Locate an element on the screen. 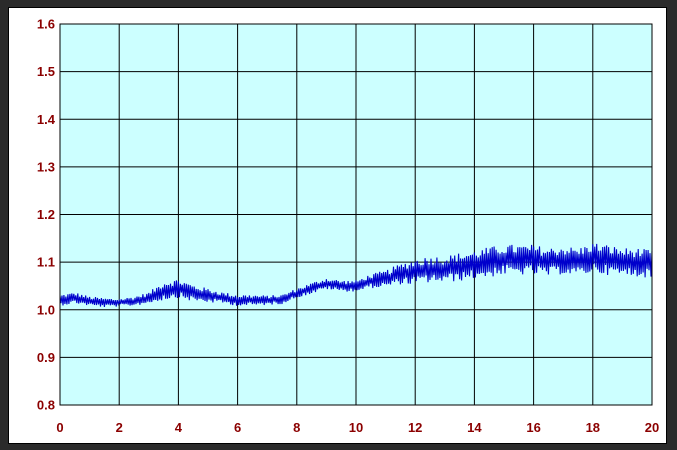 This screenshot has width=677, height=450. y-tick-label: 0.9 is located at coordinates (46, 357).